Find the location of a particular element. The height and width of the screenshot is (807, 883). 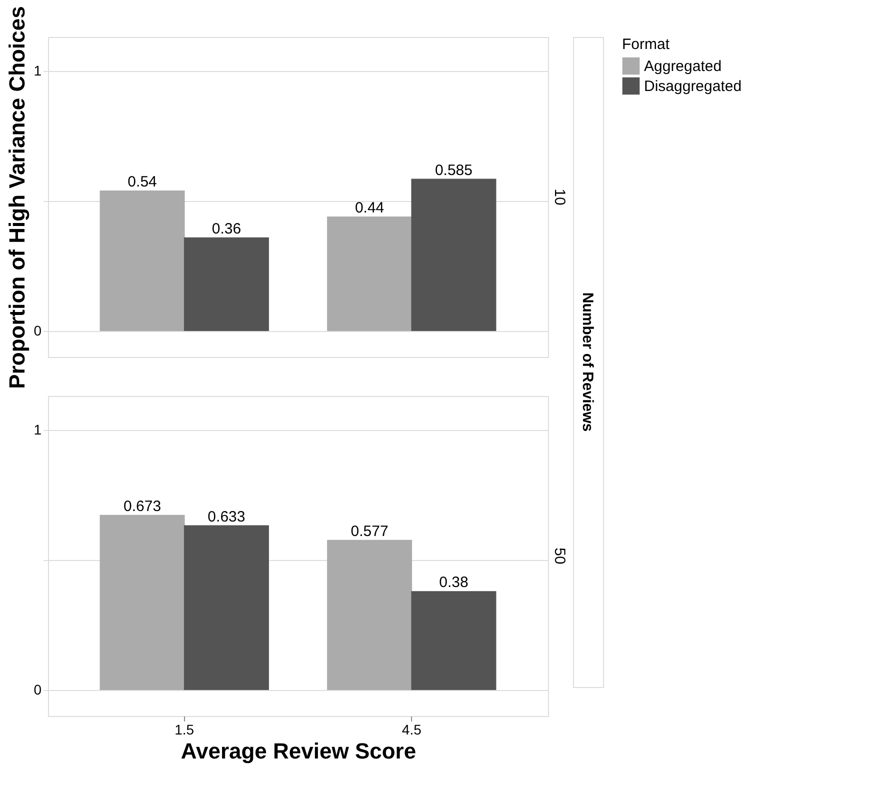

data-label: 0.577 is located at coordinates (369, 531).